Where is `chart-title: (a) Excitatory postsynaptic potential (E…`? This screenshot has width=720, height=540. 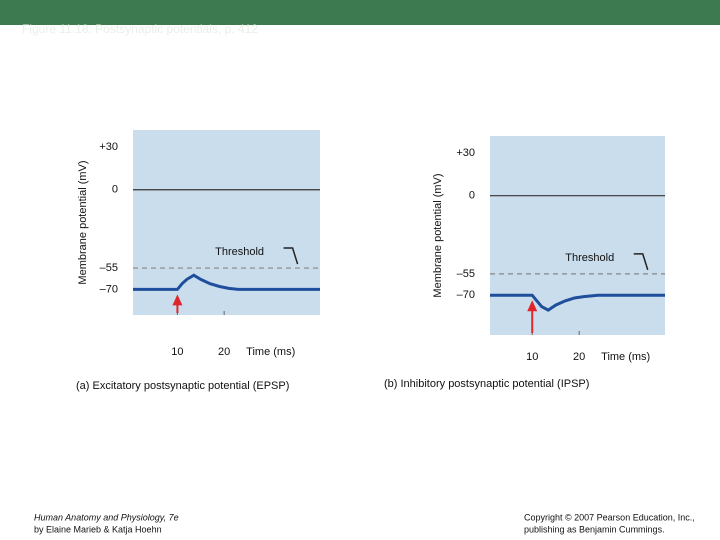 chart-title: (a) Excitatory postsynaptic potential (E… is located at coordinates (182, 386).